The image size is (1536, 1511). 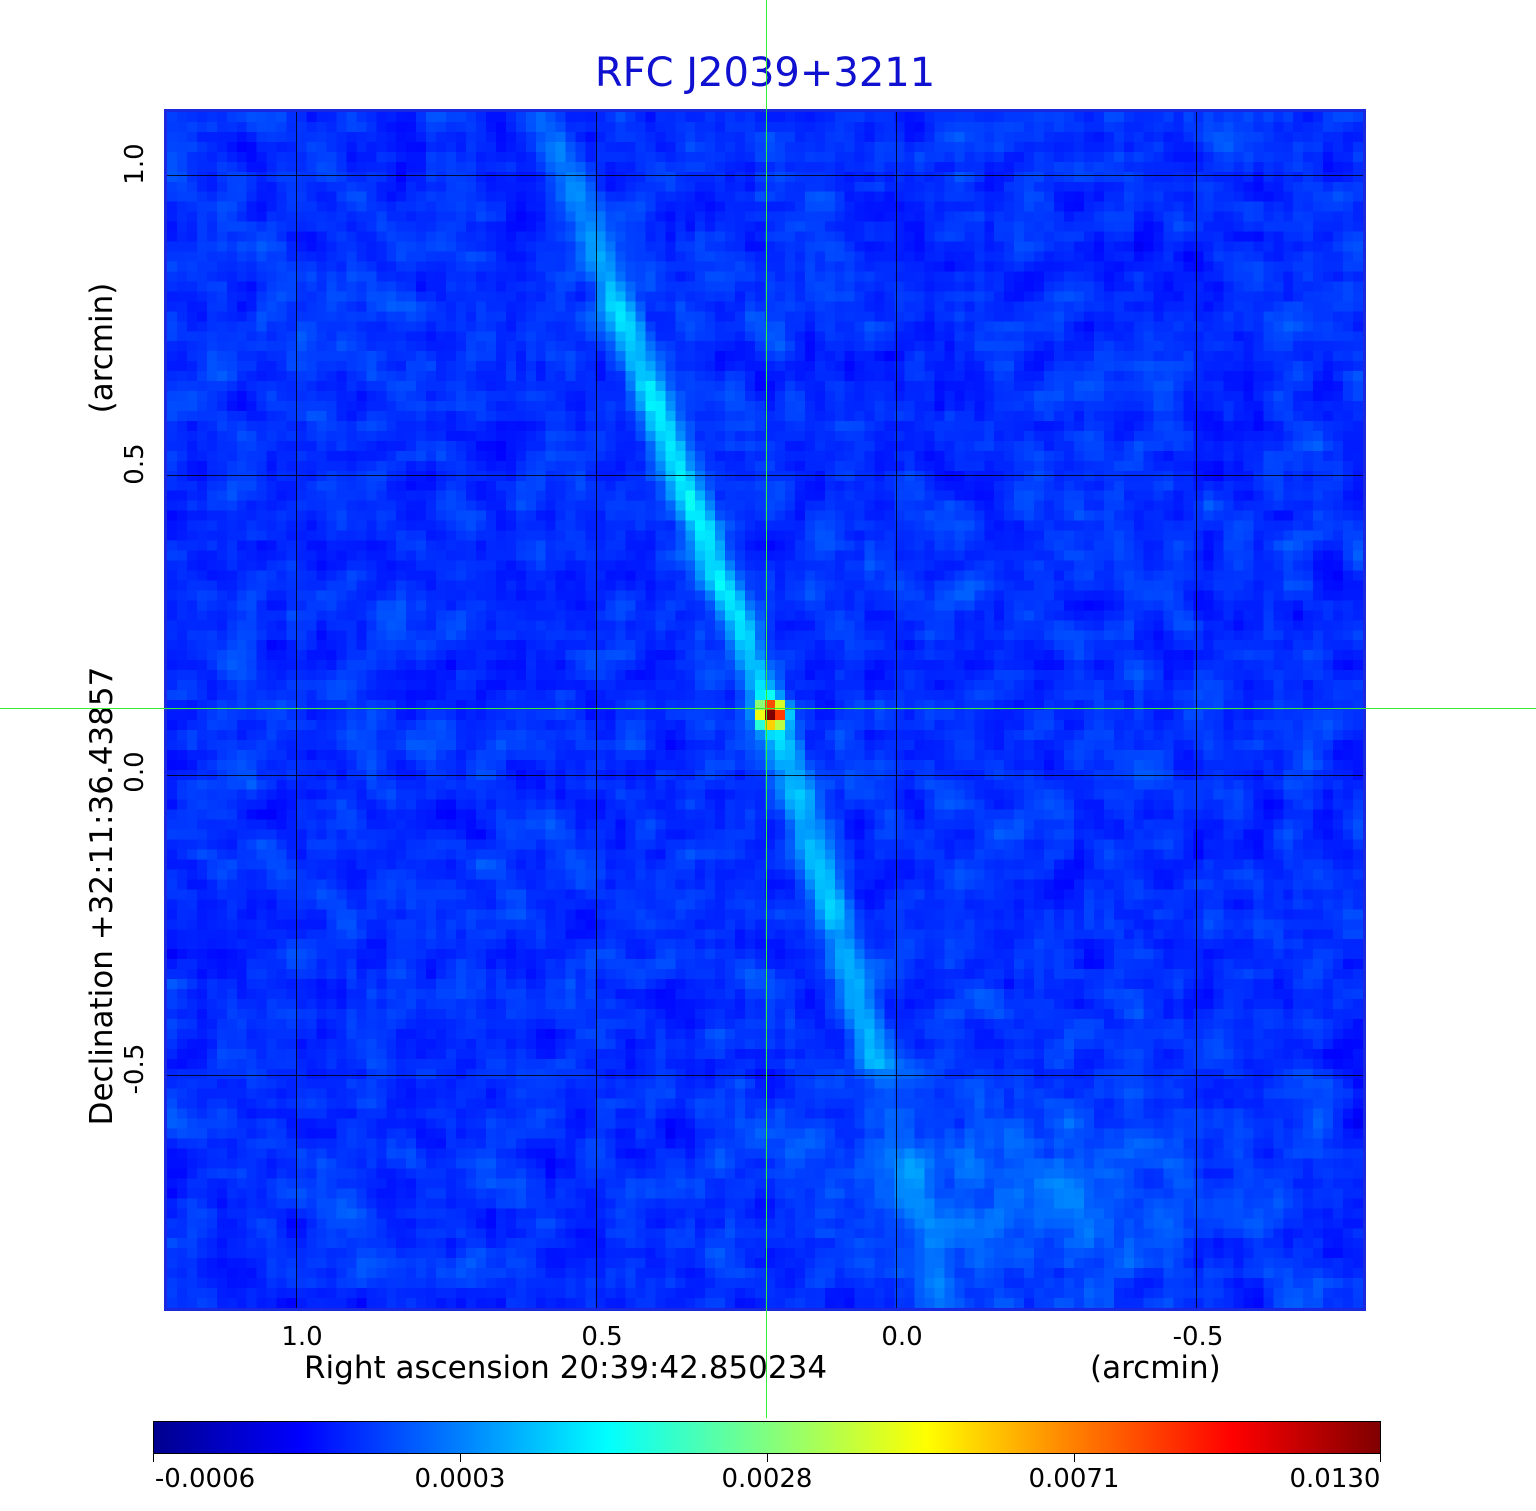 I want to click on grid-line-dec-0.5, so click(x=765, y=475).